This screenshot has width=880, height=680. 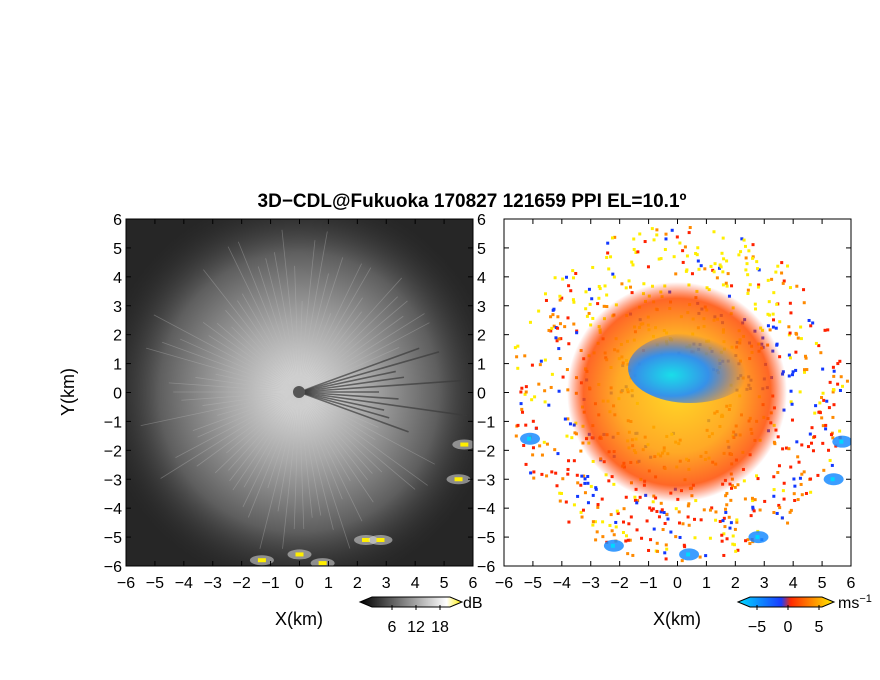 What do you see at coordinates (486, 422) in the screenshot?
I see `y-tick-label: −1` at bounding box center [486, 422].